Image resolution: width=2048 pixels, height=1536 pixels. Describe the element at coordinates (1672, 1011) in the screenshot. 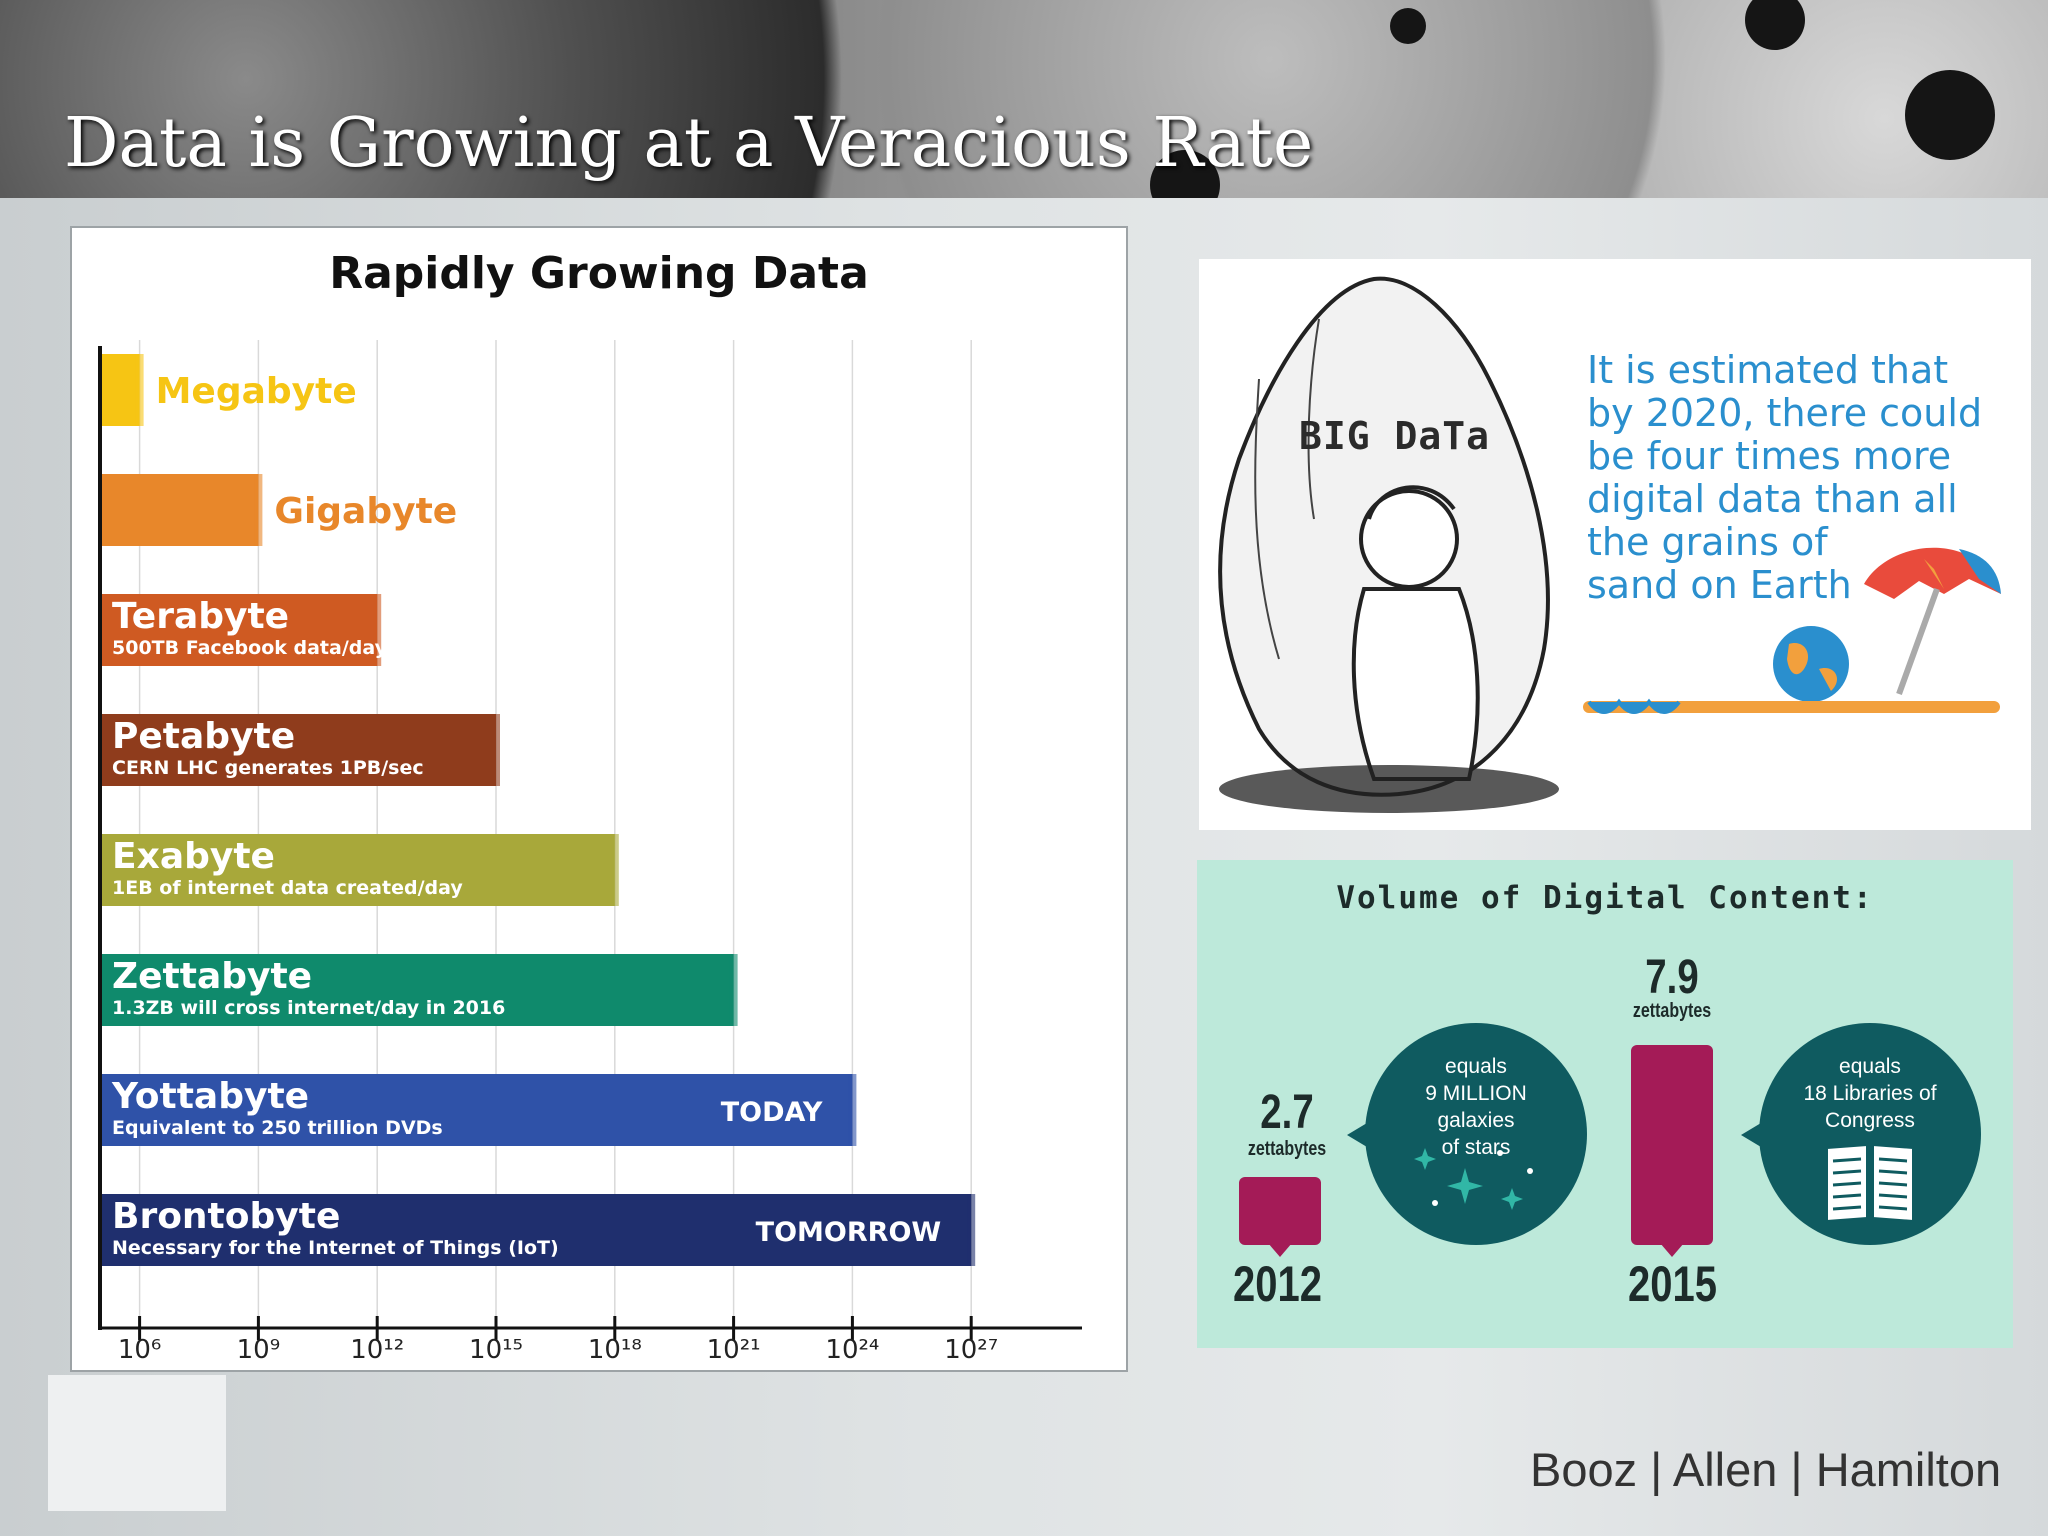

I see `unit-label-2015: zettabytes` at that location.